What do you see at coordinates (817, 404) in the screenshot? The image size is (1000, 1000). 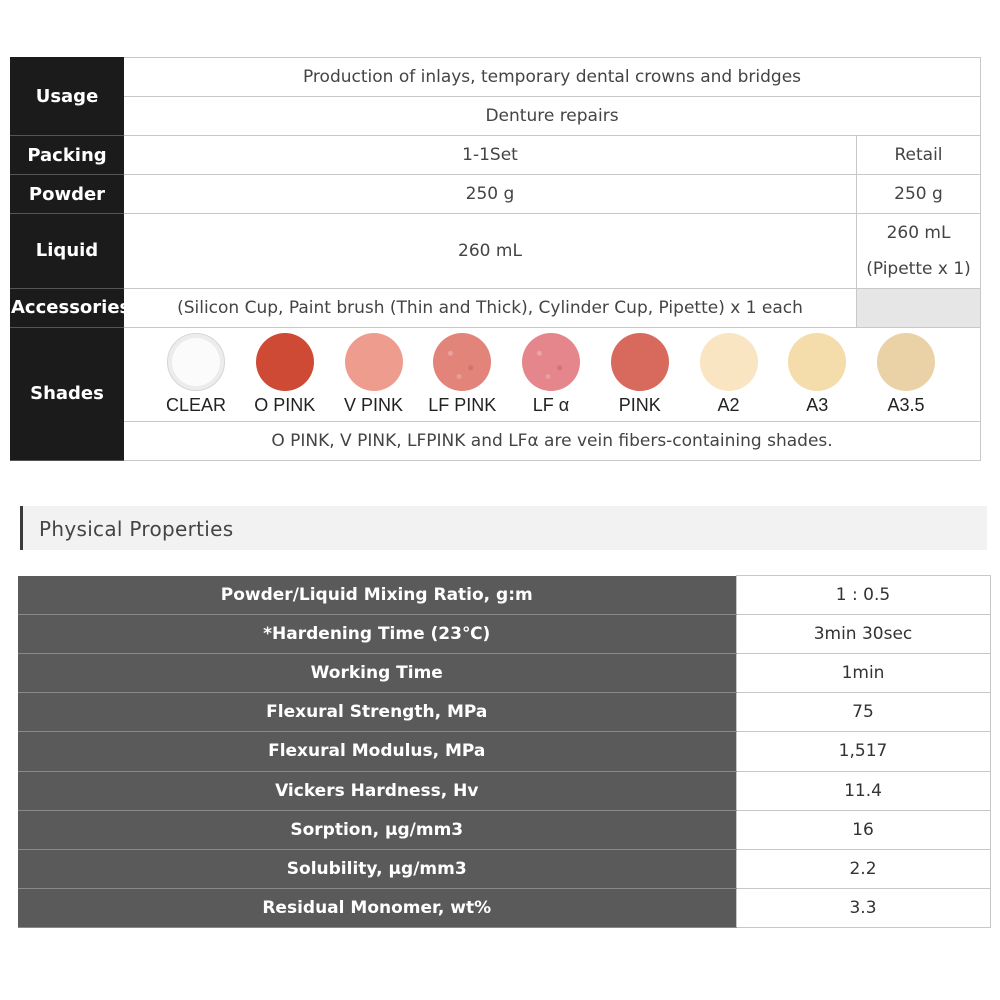 I see `shade-name-a3: A3` at bounding box center [817, 404].